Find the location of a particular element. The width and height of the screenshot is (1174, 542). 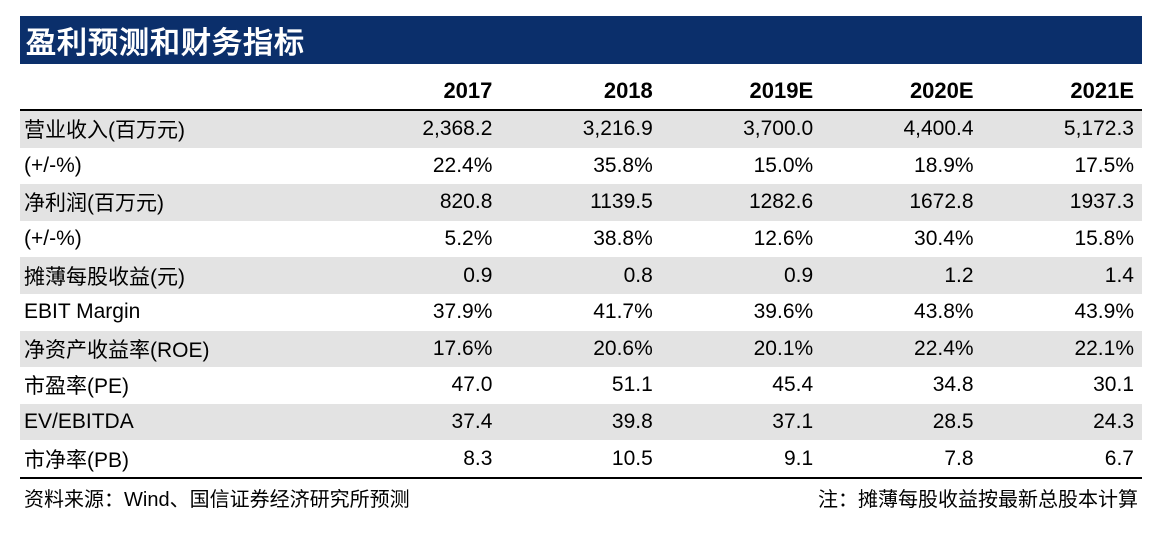

table-row: 市净率(PB) 8.3 10.5 9.1 7.8 6.7 is located at coordinates (581, 459).